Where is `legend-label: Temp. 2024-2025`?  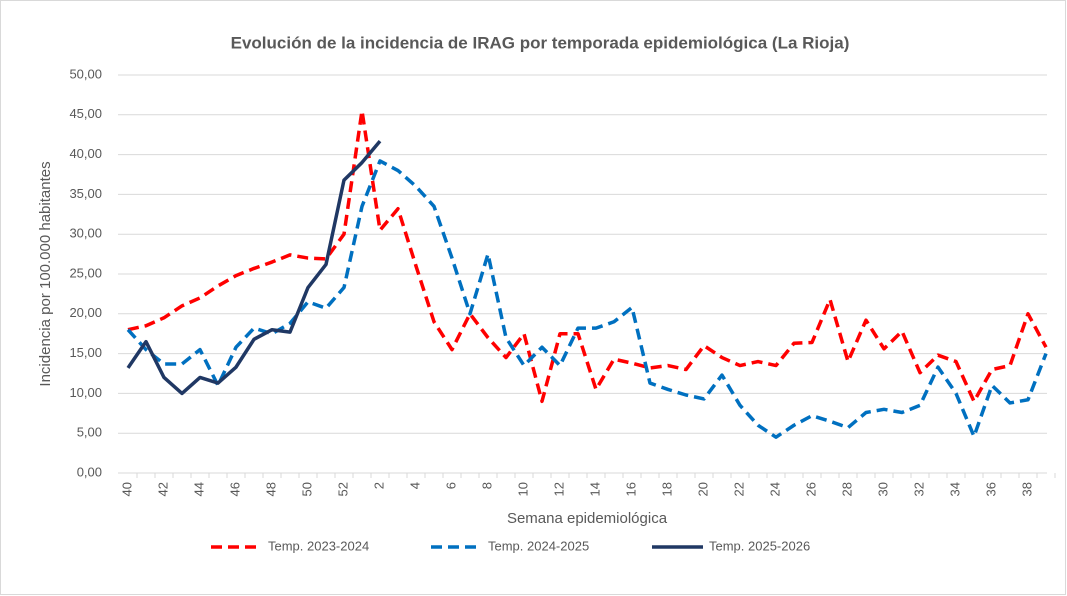 legend-label: Temp. 2024-2025 is located at coordinates (538, 545).